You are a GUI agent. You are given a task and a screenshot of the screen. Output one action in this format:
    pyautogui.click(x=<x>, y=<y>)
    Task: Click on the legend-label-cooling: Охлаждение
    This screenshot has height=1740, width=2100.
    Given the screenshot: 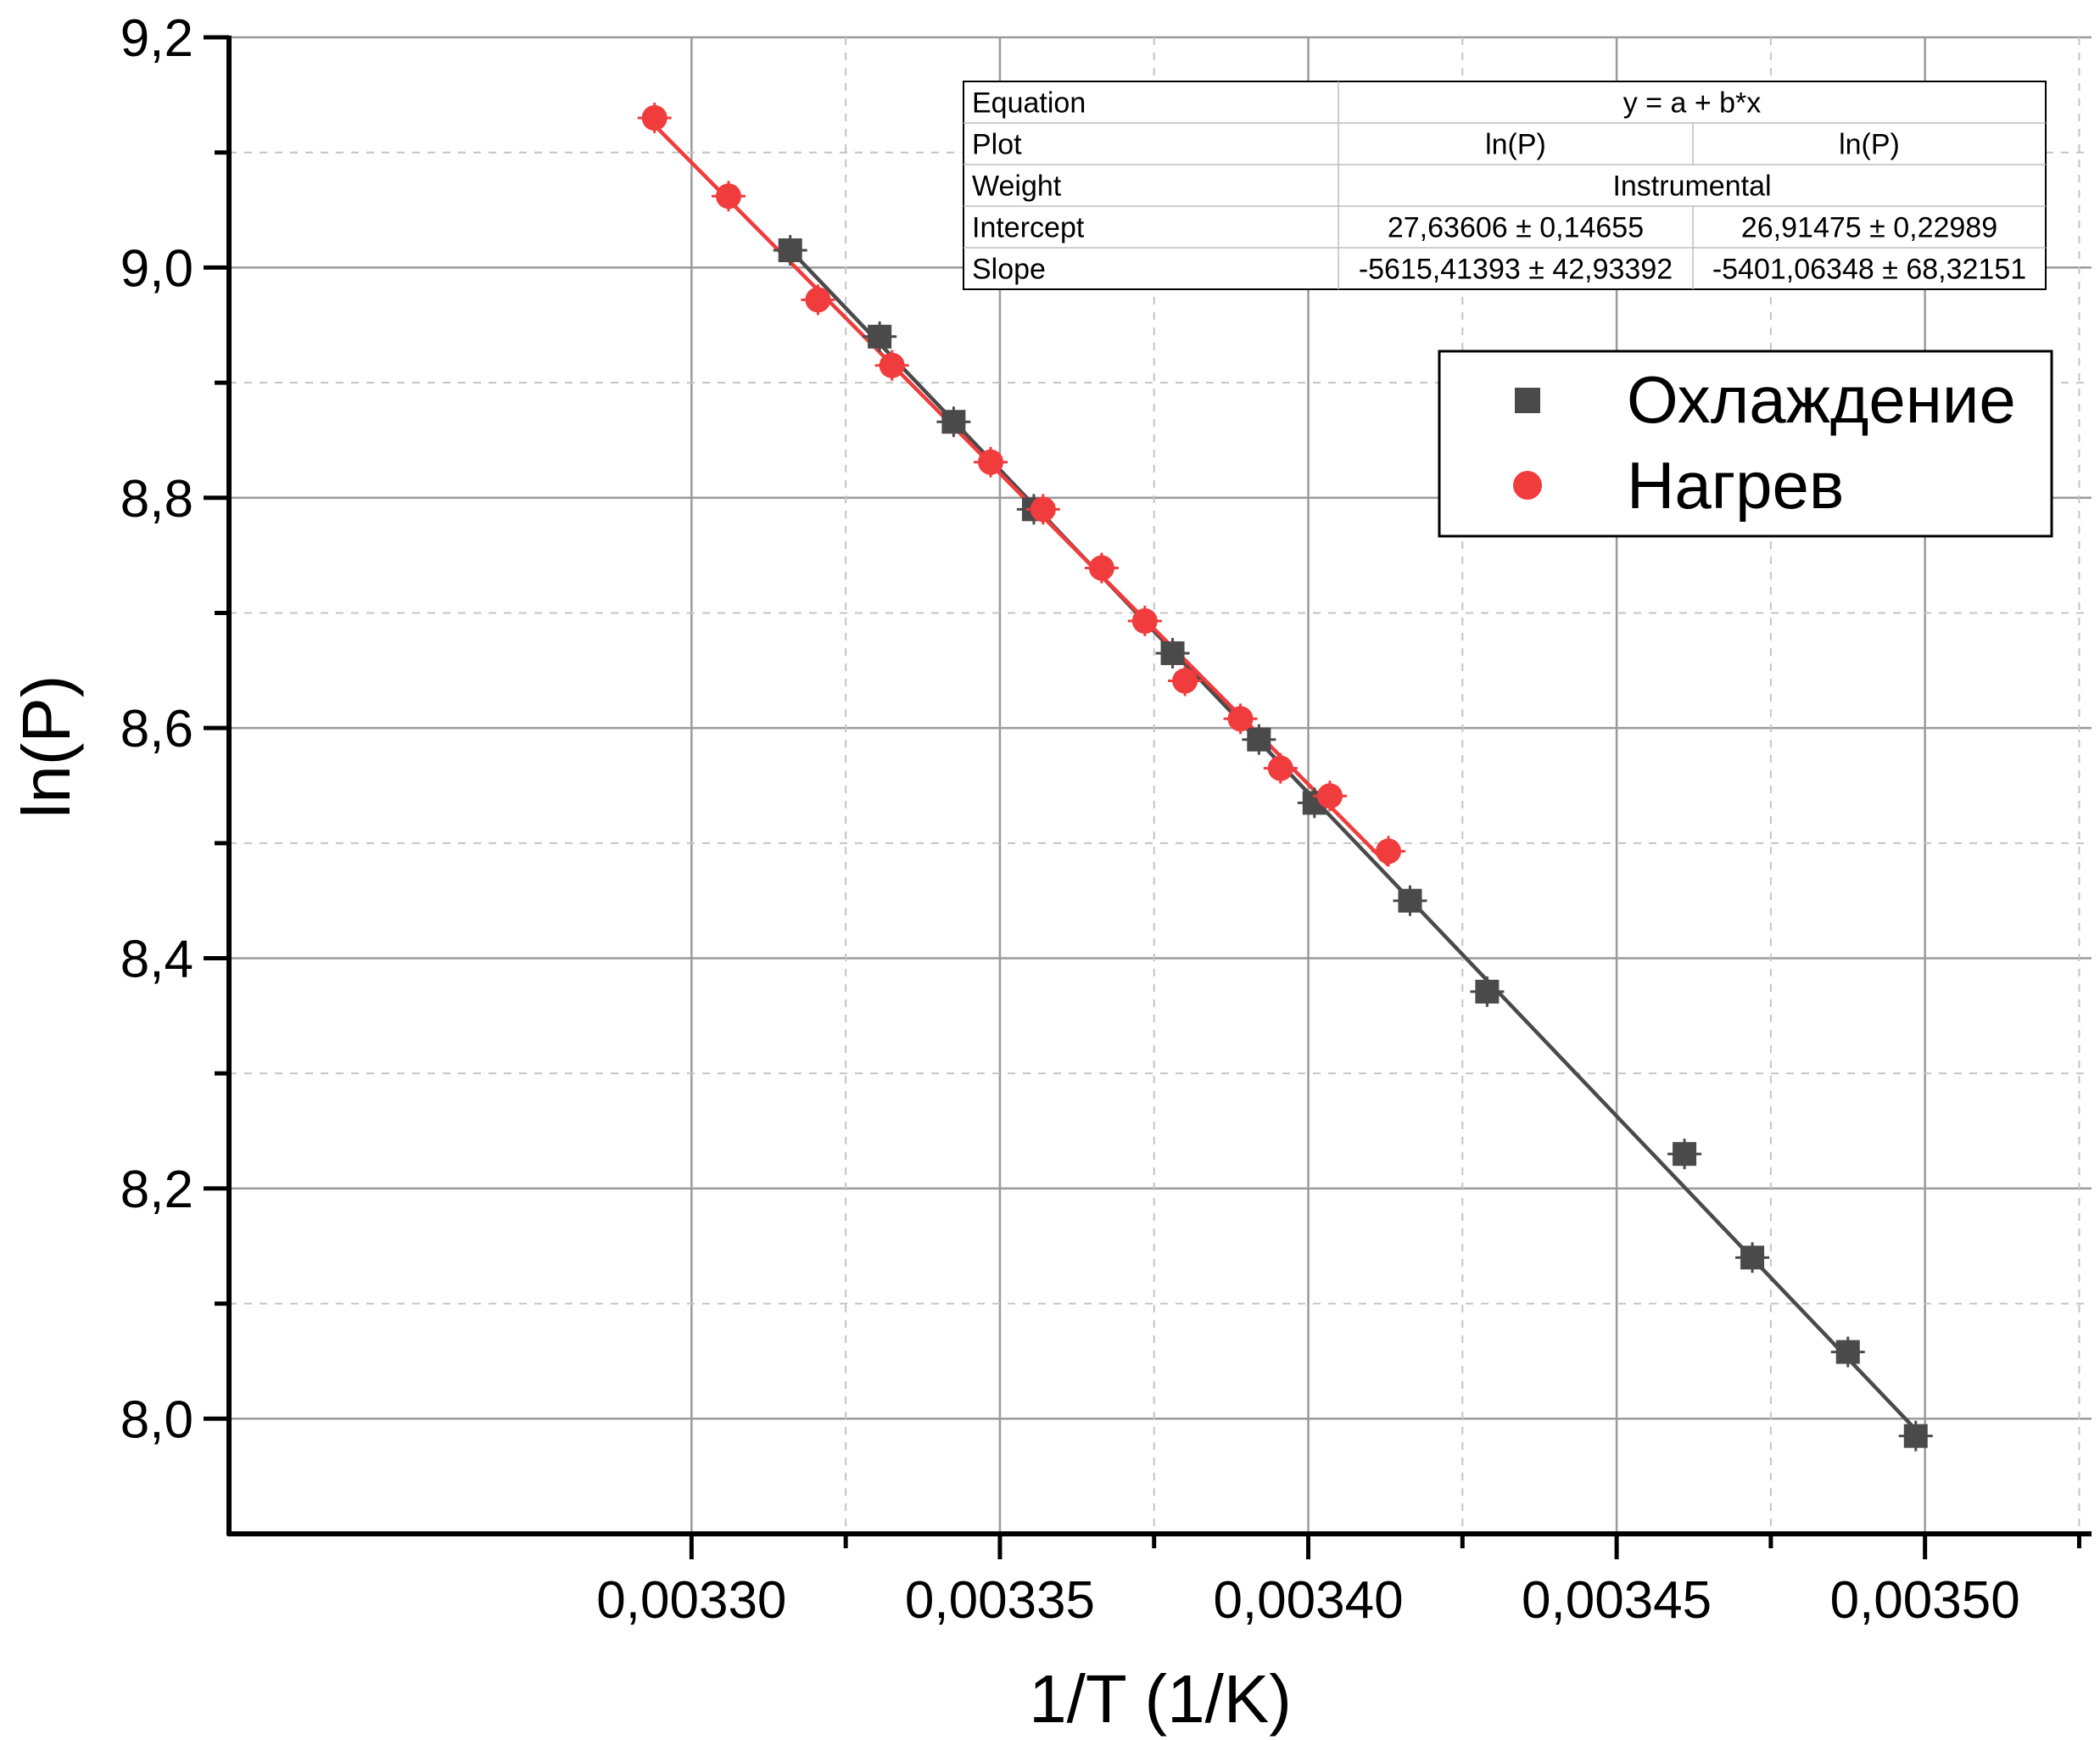 What is the action you would take?
    pyautogui.click(x=1821, y=399)
    